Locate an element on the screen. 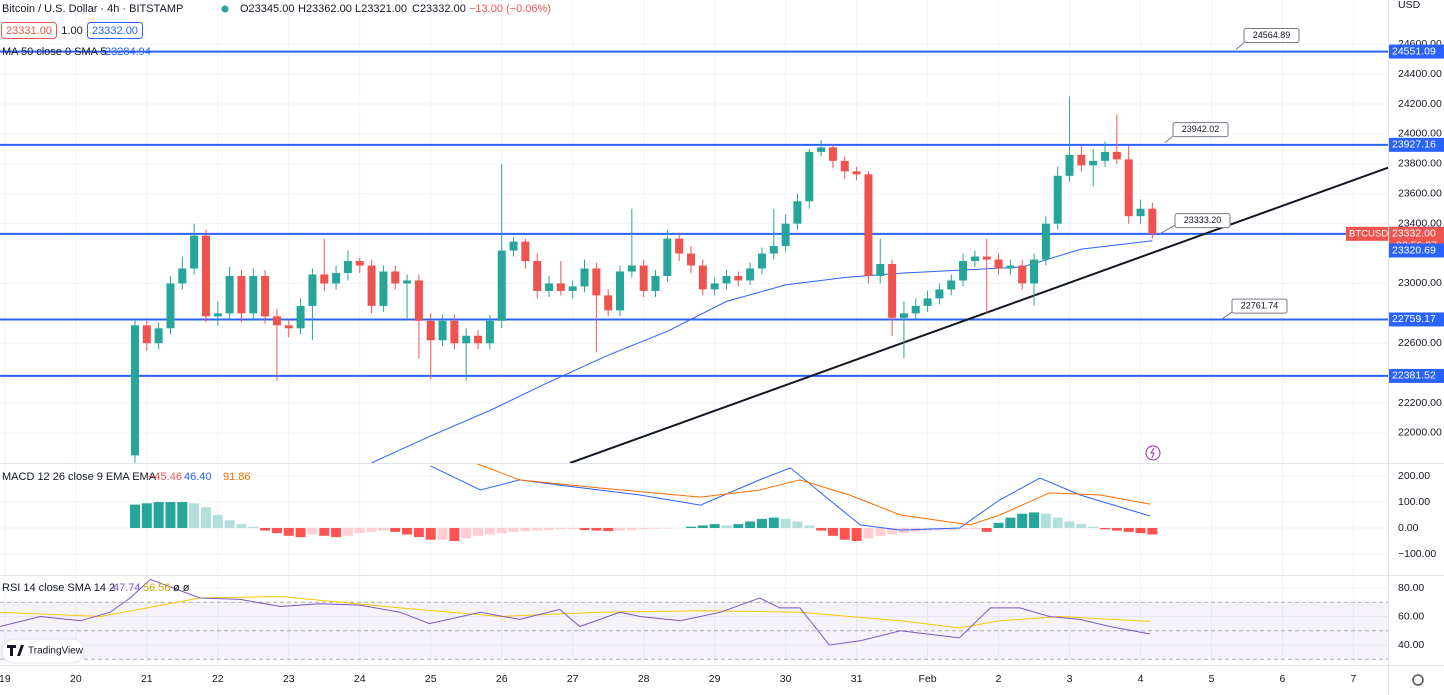 The width and height of the screenshot is (1444, 695). callout-label: 23333.20 is located at coordinates (1203, 220).